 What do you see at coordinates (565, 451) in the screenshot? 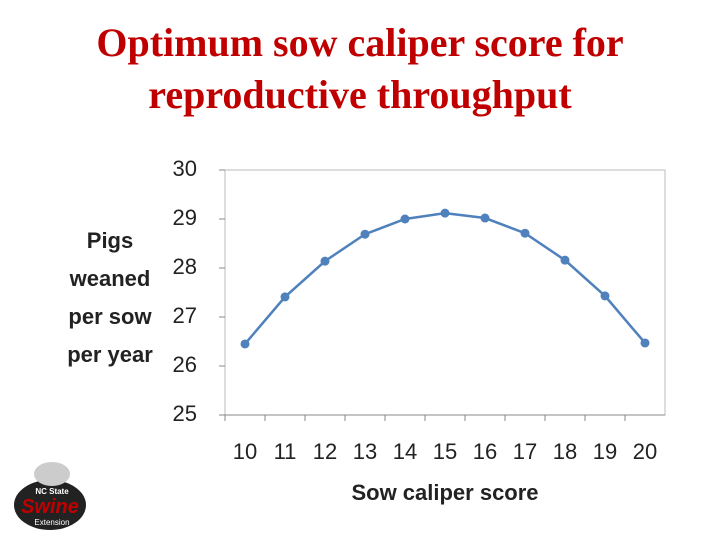
I see `x-tick-label: 18` at bounding box center [565, 451].